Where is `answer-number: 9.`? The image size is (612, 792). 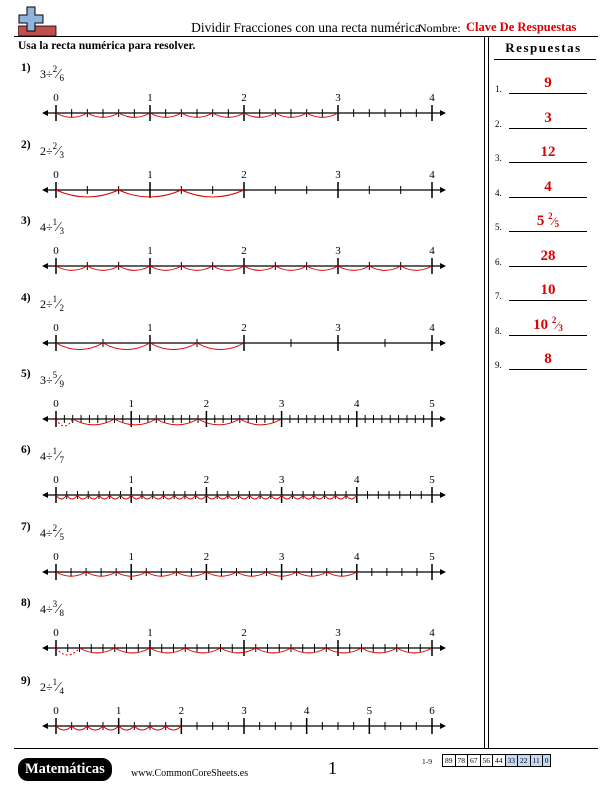
answer-number: 9. is located at coordinates (498, 365).